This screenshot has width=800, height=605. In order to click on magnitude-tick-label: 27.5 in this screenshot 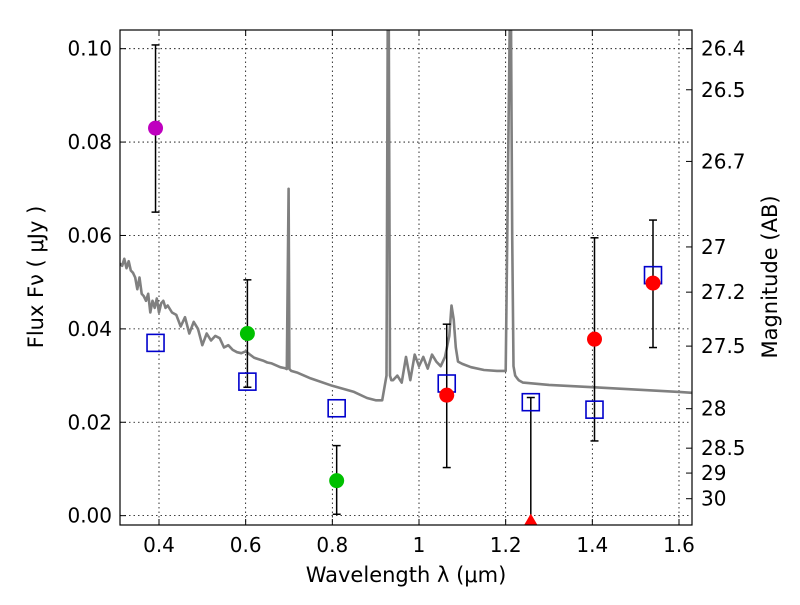, I will do `click(723, 346)`.